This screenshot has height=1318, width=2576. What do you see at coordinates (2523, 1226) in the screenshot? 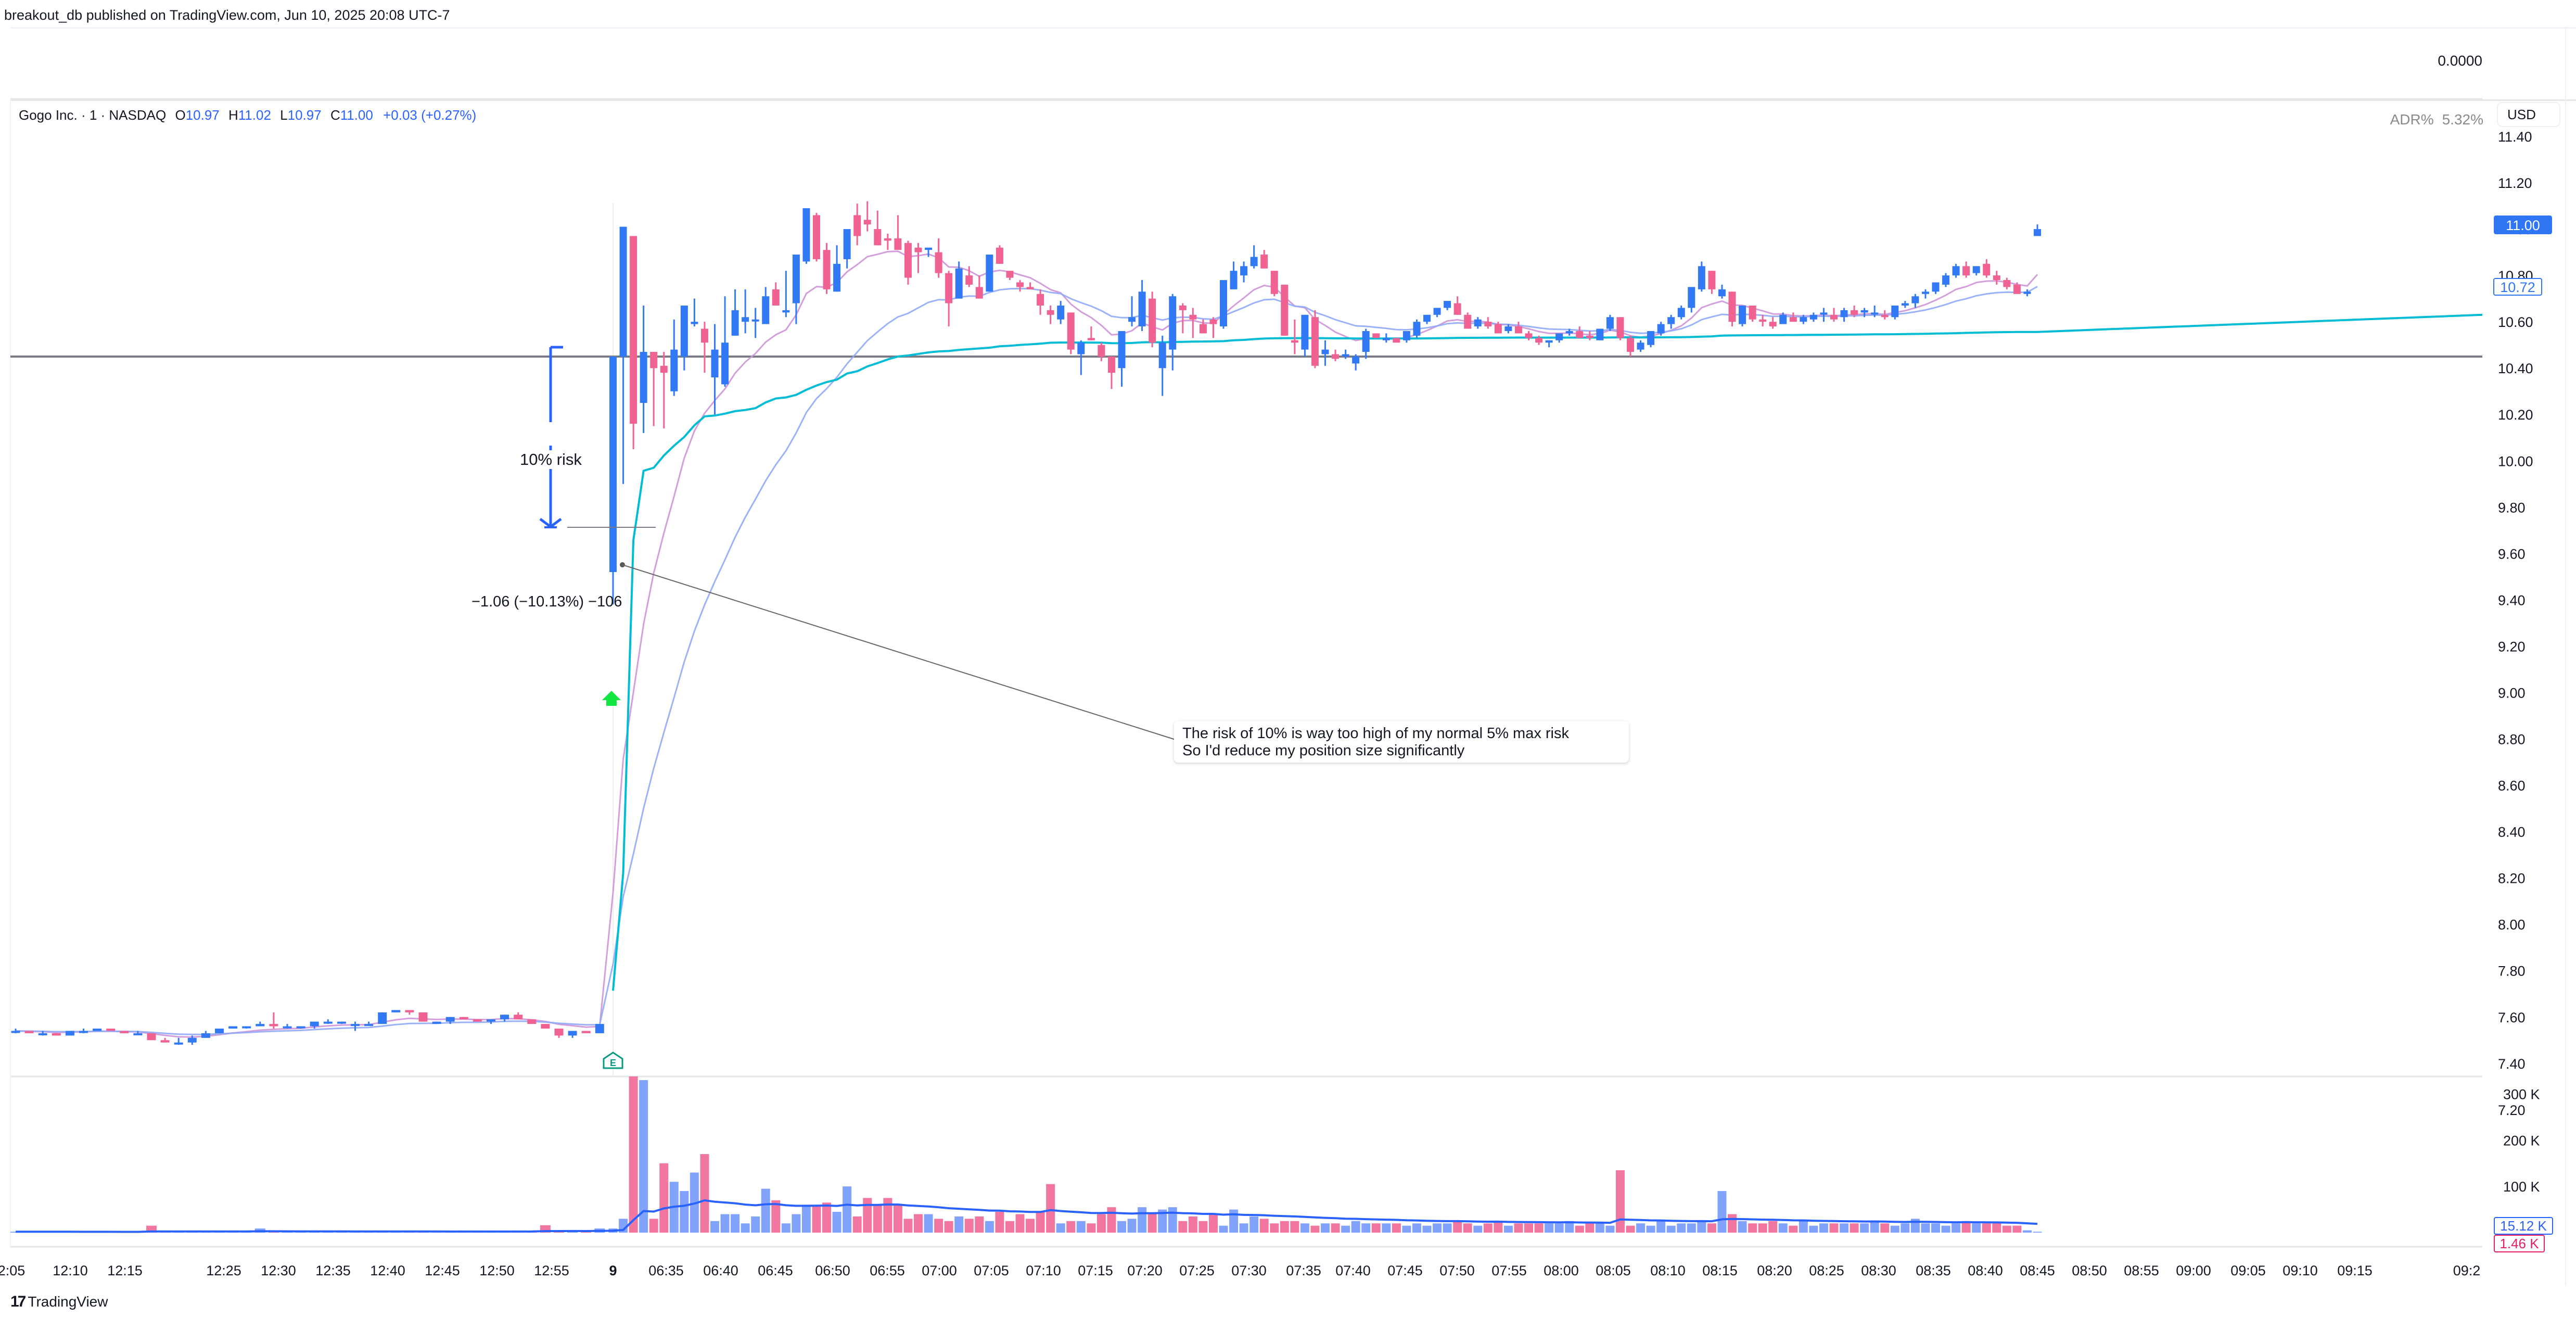
I see `vol-ma-badge: 15.12 K` at bounding box center [2523, 1226].